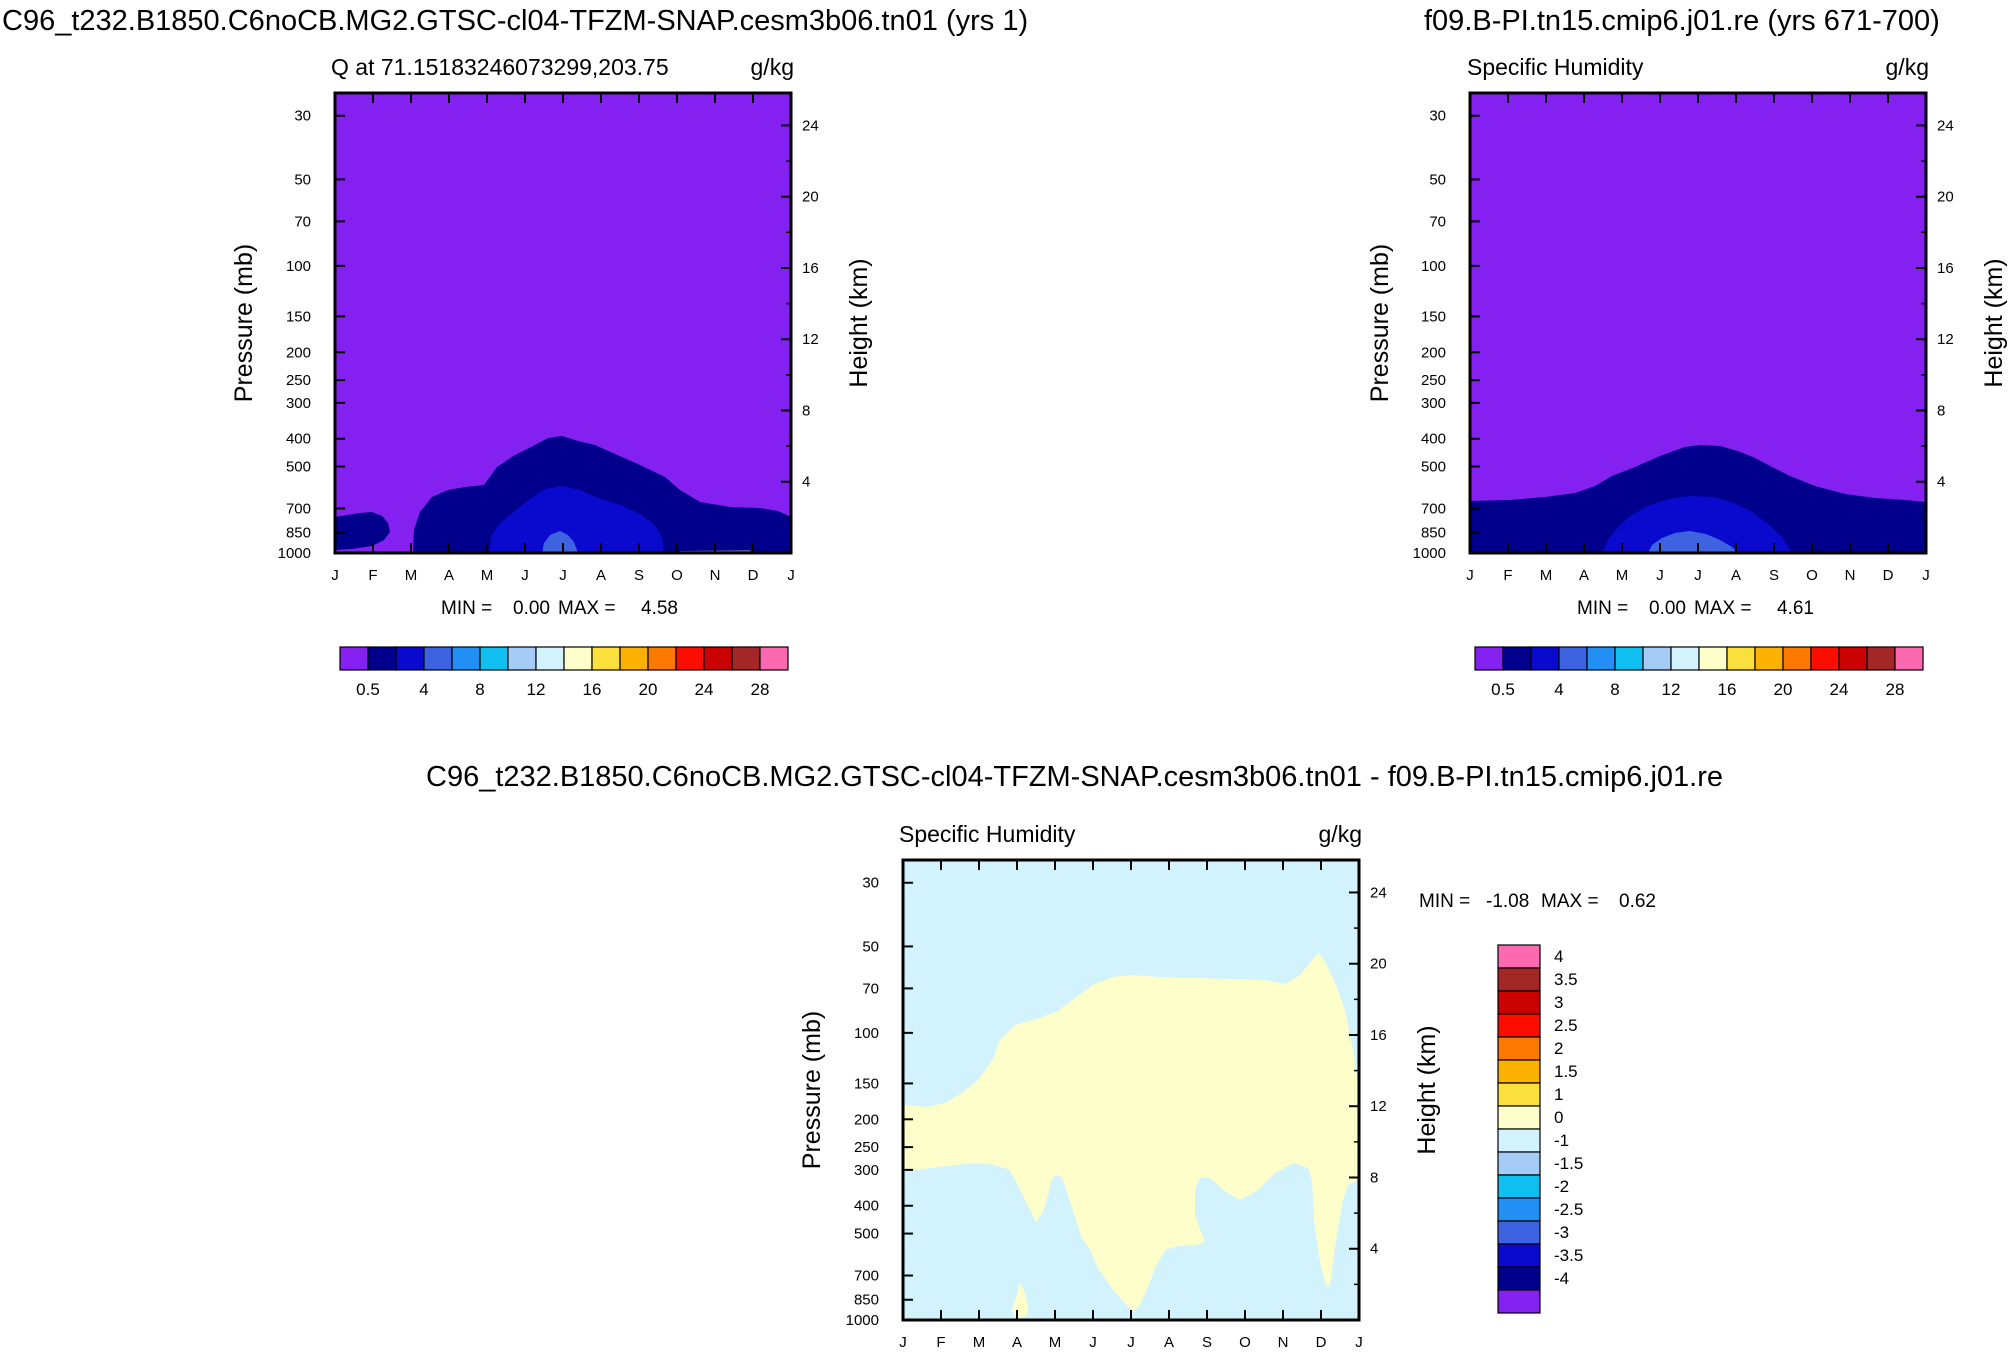  Describe the element at coordinates (659, 608) in the screenshot. I see `left-max-value: 4.58` at that location.